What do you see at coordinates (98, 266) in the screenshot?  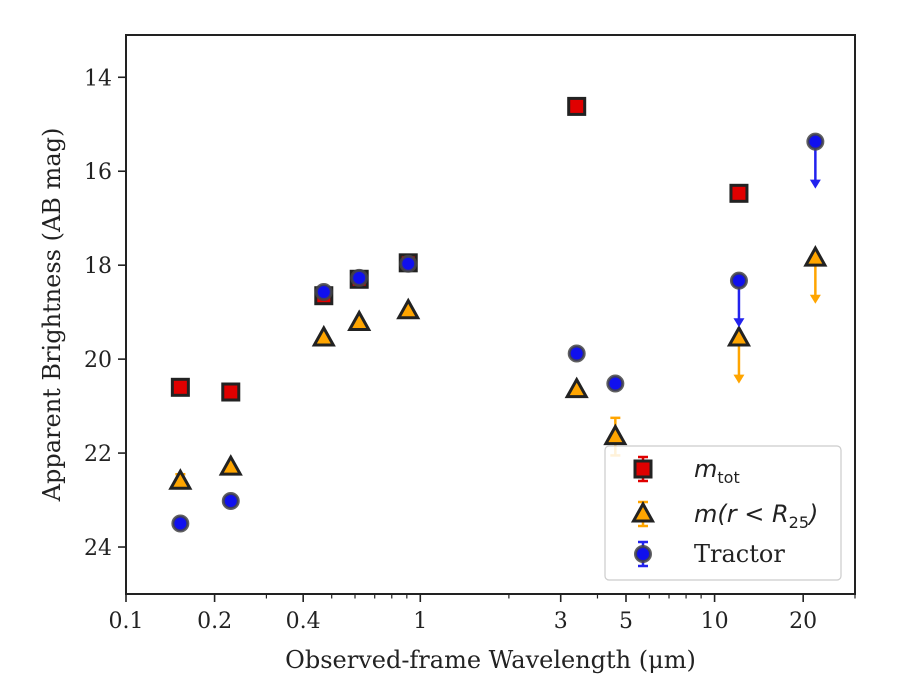 I see `y-tick-label: 18` at bounding box center [98, 266].